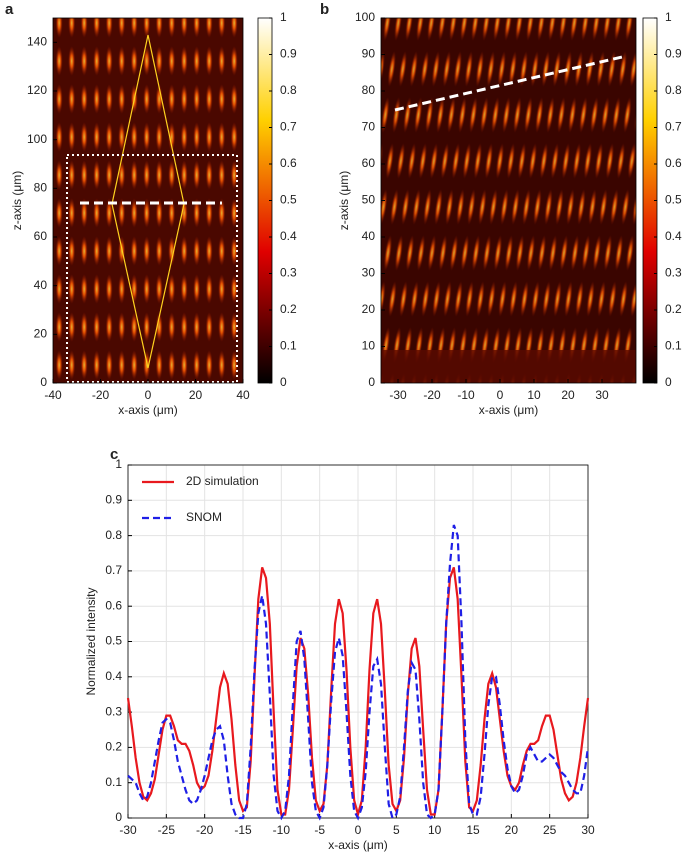 The image size is (685, 860). I want to click on legend-label: SNOM, so click(204, 517).